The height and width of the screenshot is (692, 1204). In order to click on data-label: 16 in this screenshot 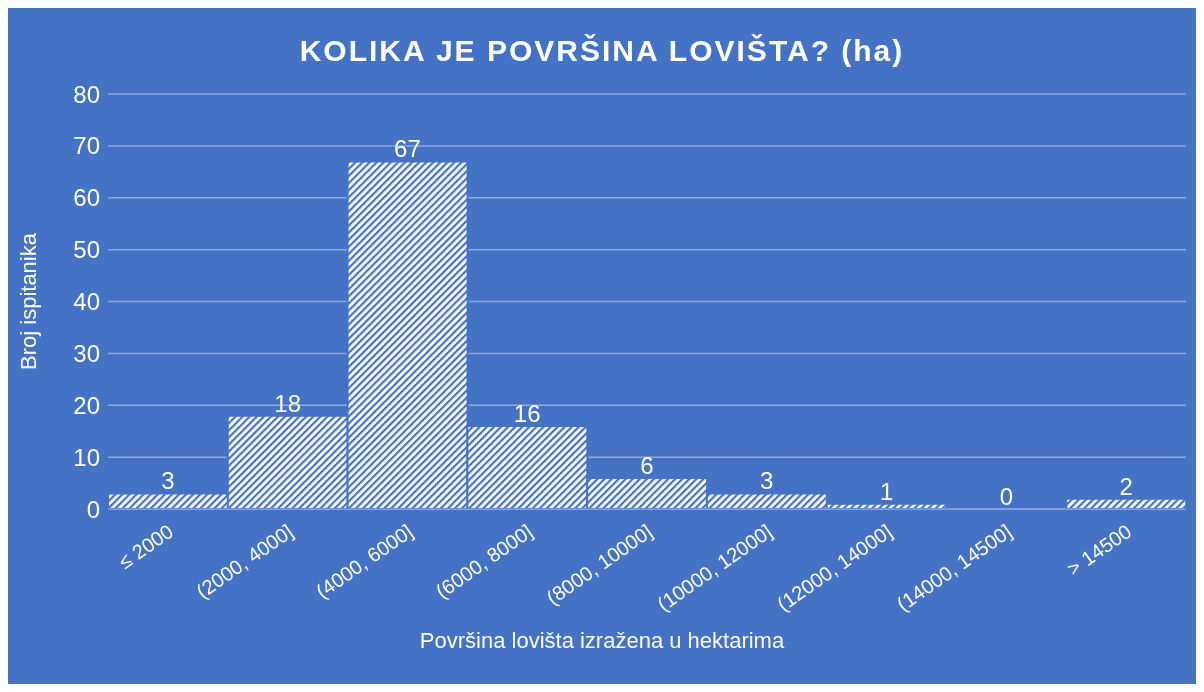, I will do `click(527, 413)`.